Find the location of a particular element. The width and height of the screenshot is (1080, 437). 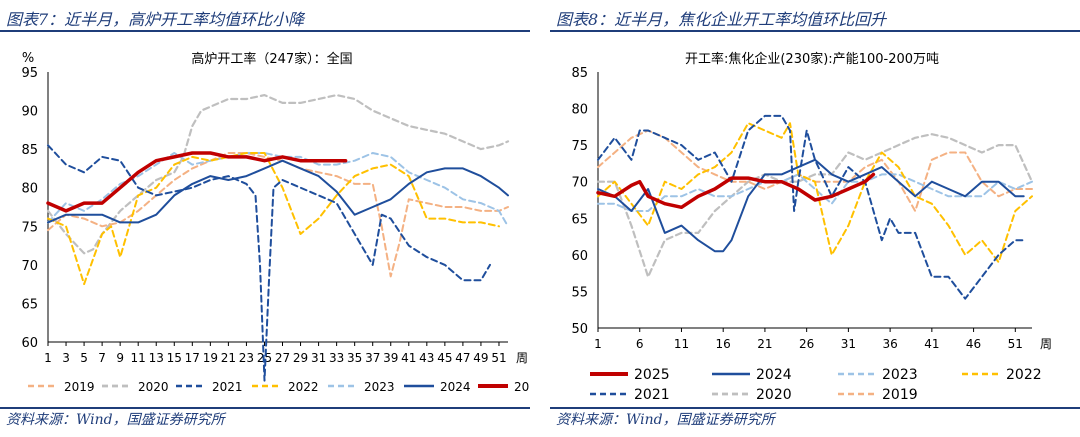

x-tick-label: 26 is located at coordinates (806, 344).